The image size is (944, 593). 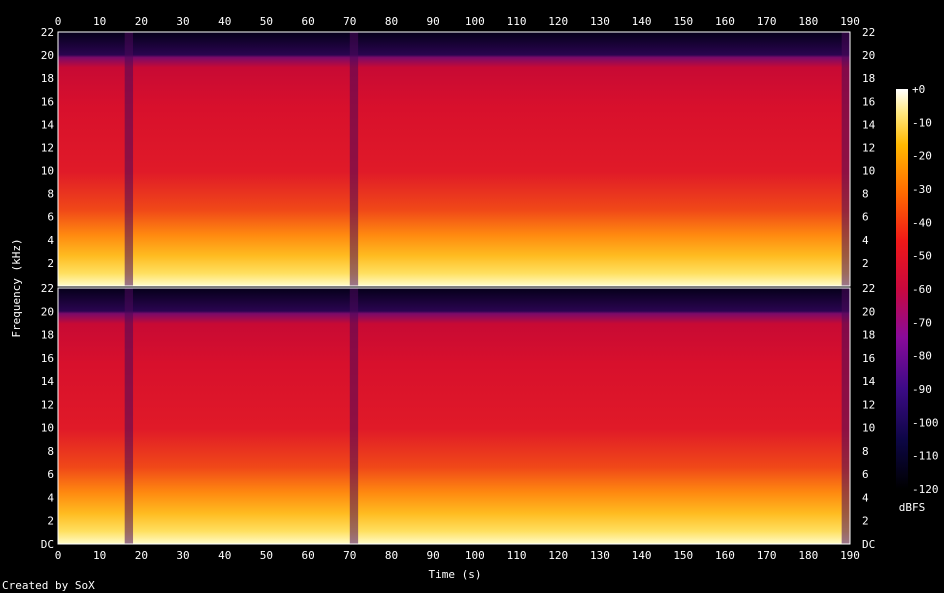 I want to click on y-tick-lower-right-10: 2, so click(x=865, y=521).